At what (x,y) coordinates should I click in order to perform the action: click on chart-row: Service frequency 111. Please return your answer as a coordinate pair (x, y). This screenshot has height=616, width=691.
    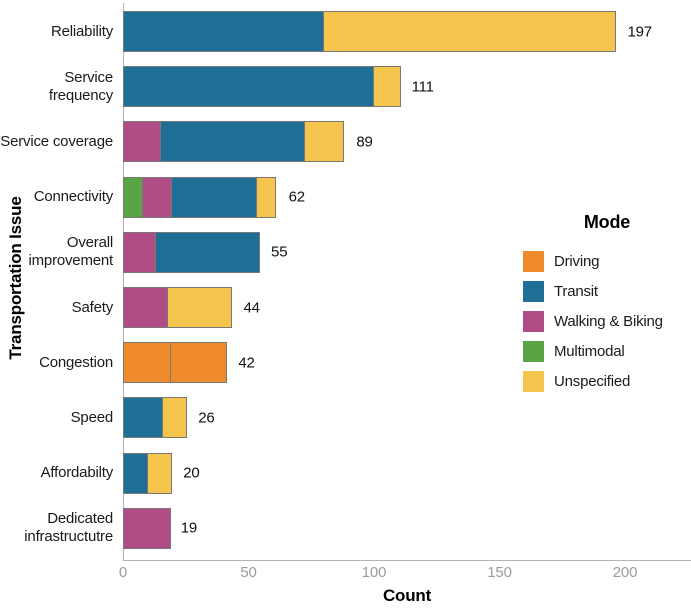
    Looking at the image, I should click on (345, 86).